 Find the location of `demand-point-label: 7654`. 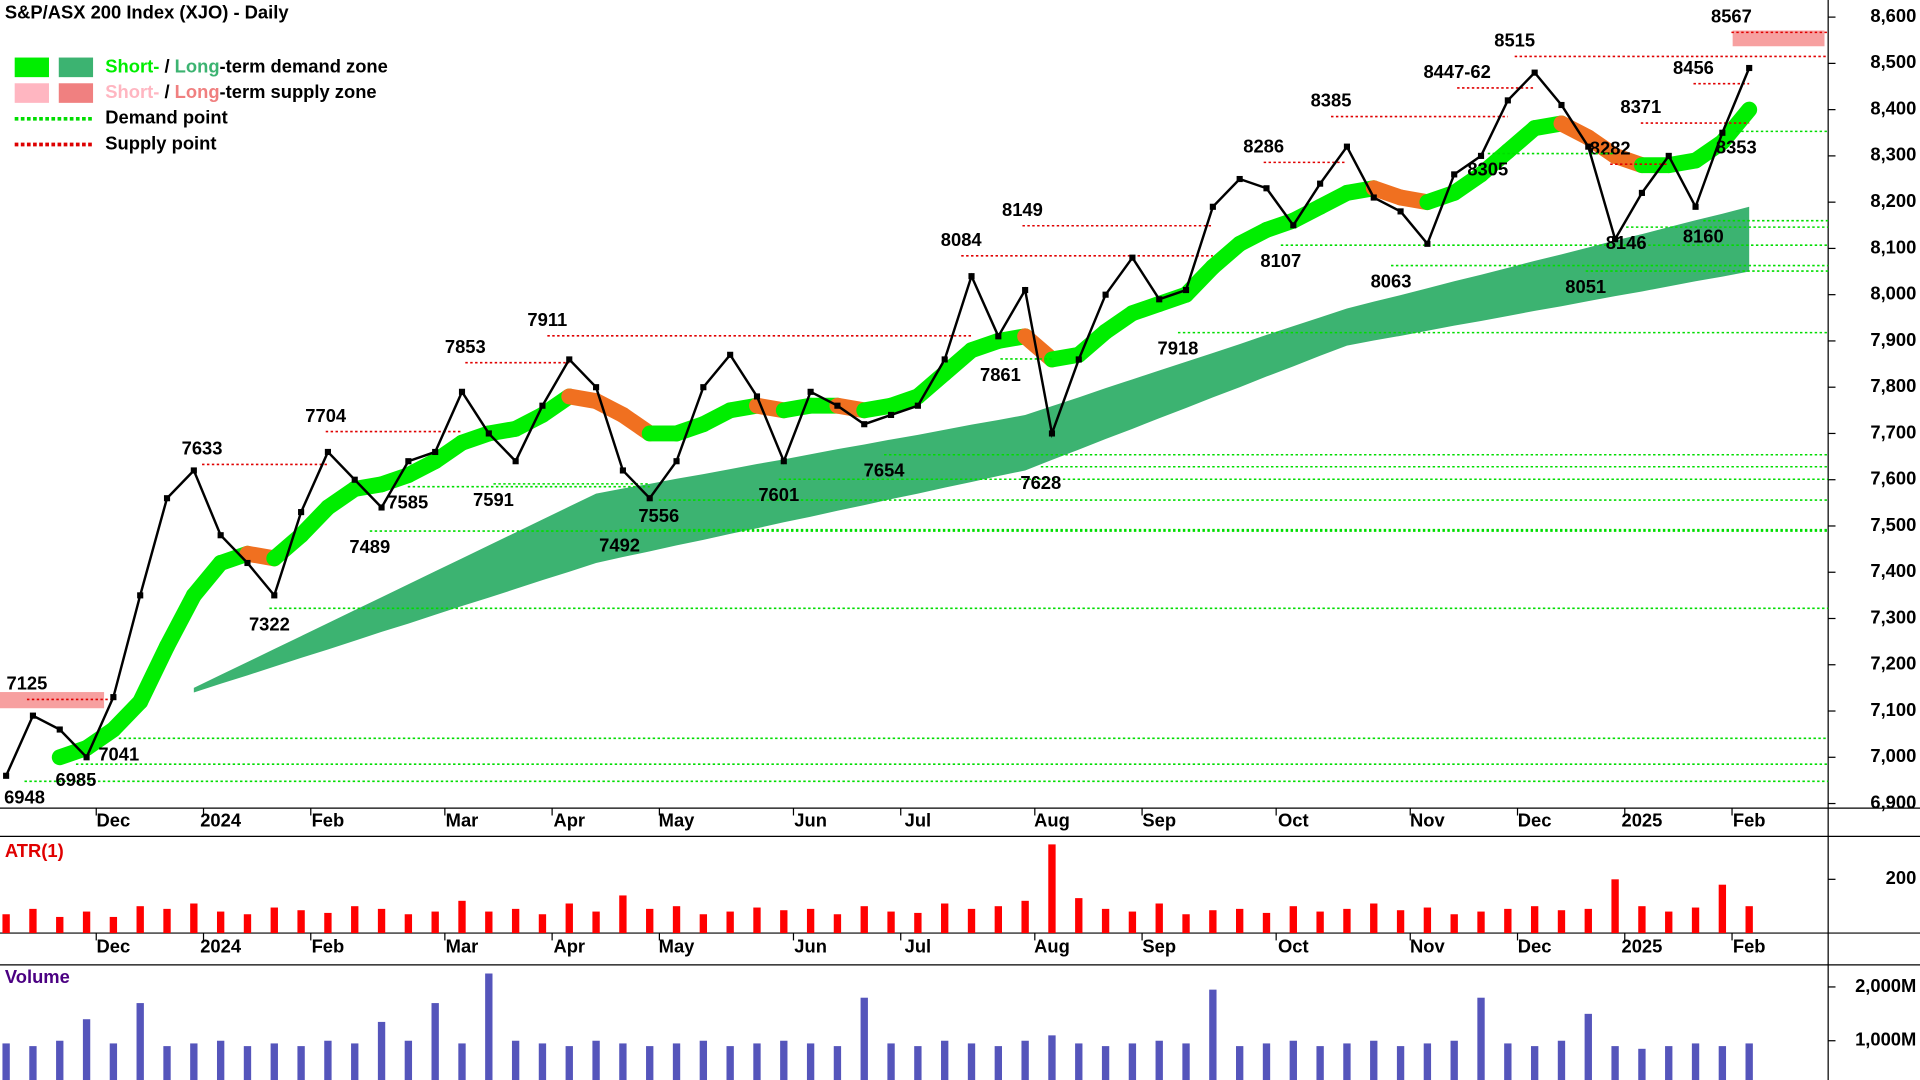

demand-point-label: 7654 is located at coordinates (885, 470).